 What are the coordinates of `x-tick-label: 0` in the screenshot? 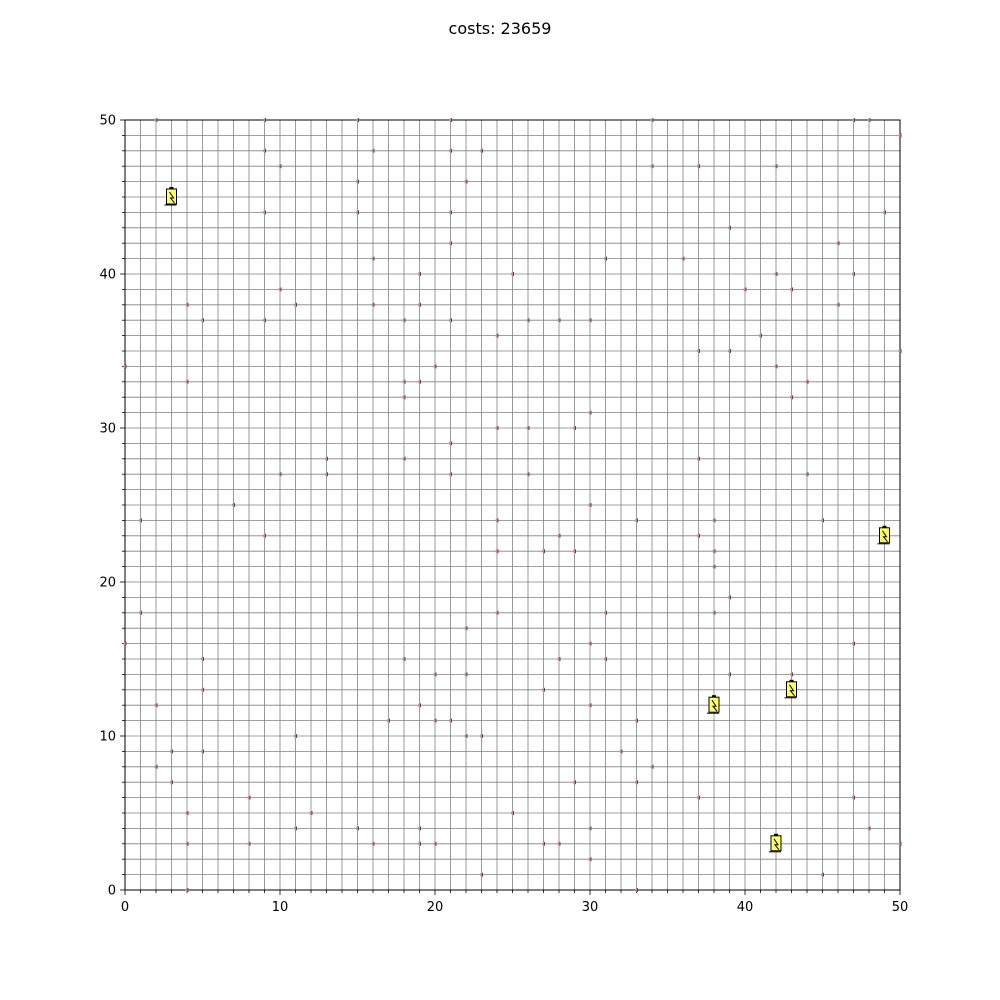 It's located at (125, 907).